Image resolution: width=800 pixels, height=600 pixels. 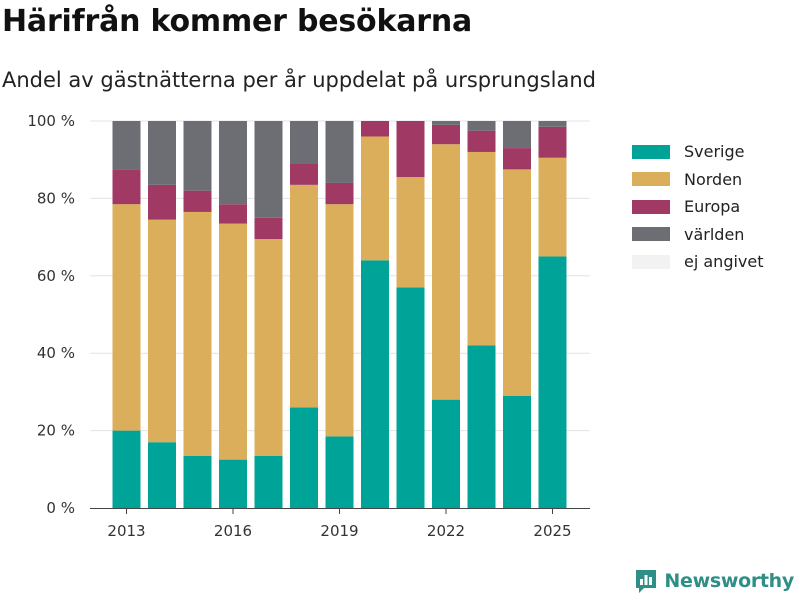 What do you see at coordinates (339, 531) in the screenshot?
I see `x-tick-label: 2019` at bounding box center [339, 531].